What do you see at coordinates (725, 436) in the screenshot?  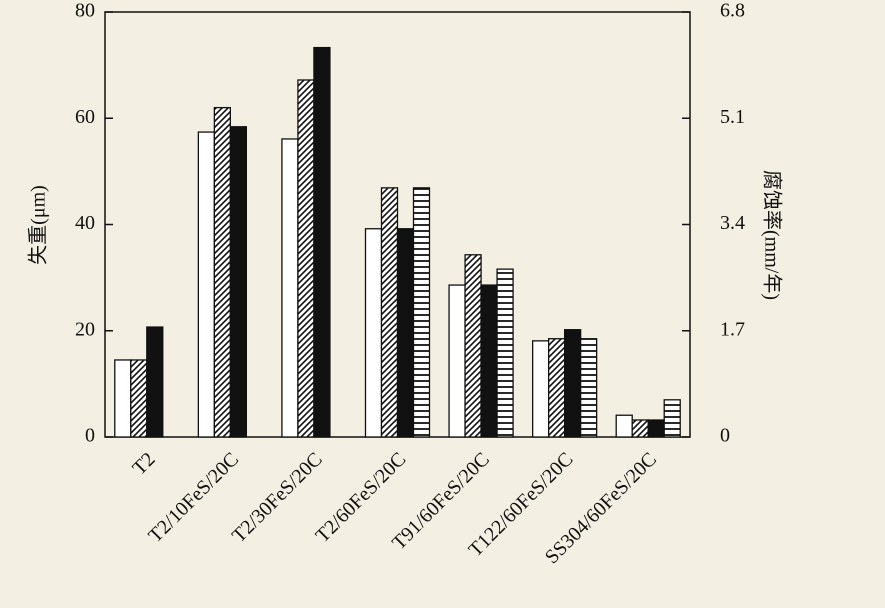 I see `y2-tick-label: 0` at bounding box center [725, 436].